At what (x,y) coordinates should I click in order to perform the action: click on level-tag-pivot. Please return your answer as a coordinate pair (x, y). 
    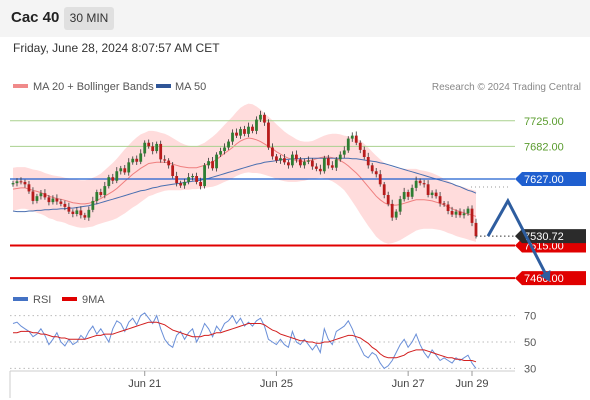
    Looking at the image, I should click on (550, 178).